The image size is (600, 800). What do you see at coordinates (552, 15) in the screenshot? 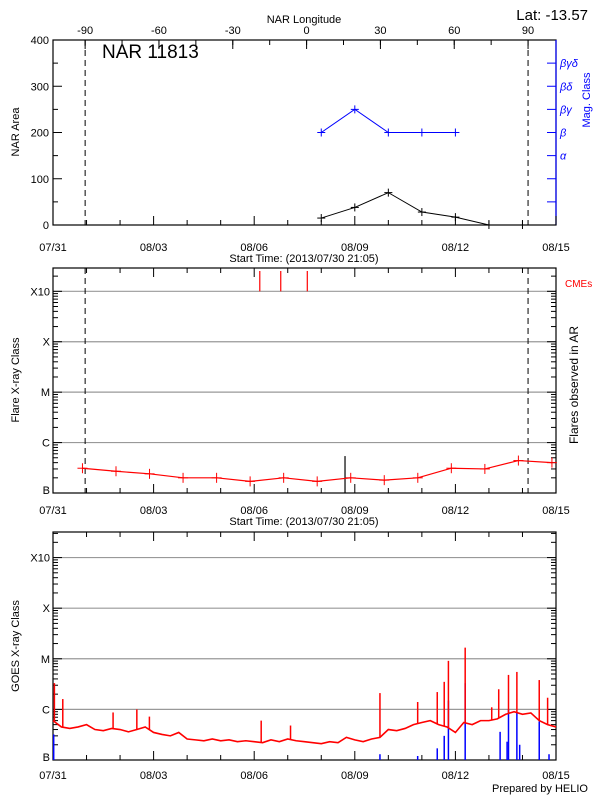
I see `latitude-label: Lat: -13.57` at bounding box center [552, 15].